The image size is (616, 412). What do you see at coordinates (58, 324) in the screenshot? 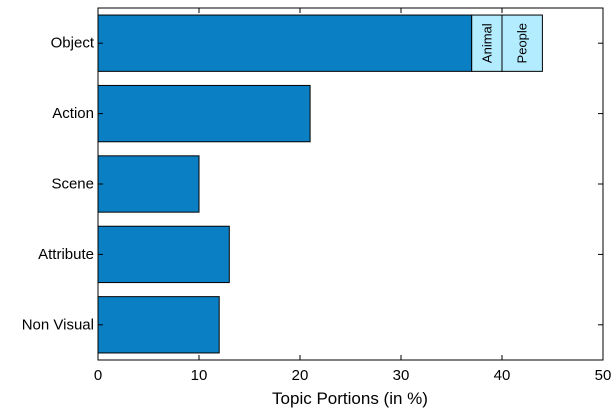
I see `y-tick-label-non-visual: Non Visual` at bounding box center [58, 324].